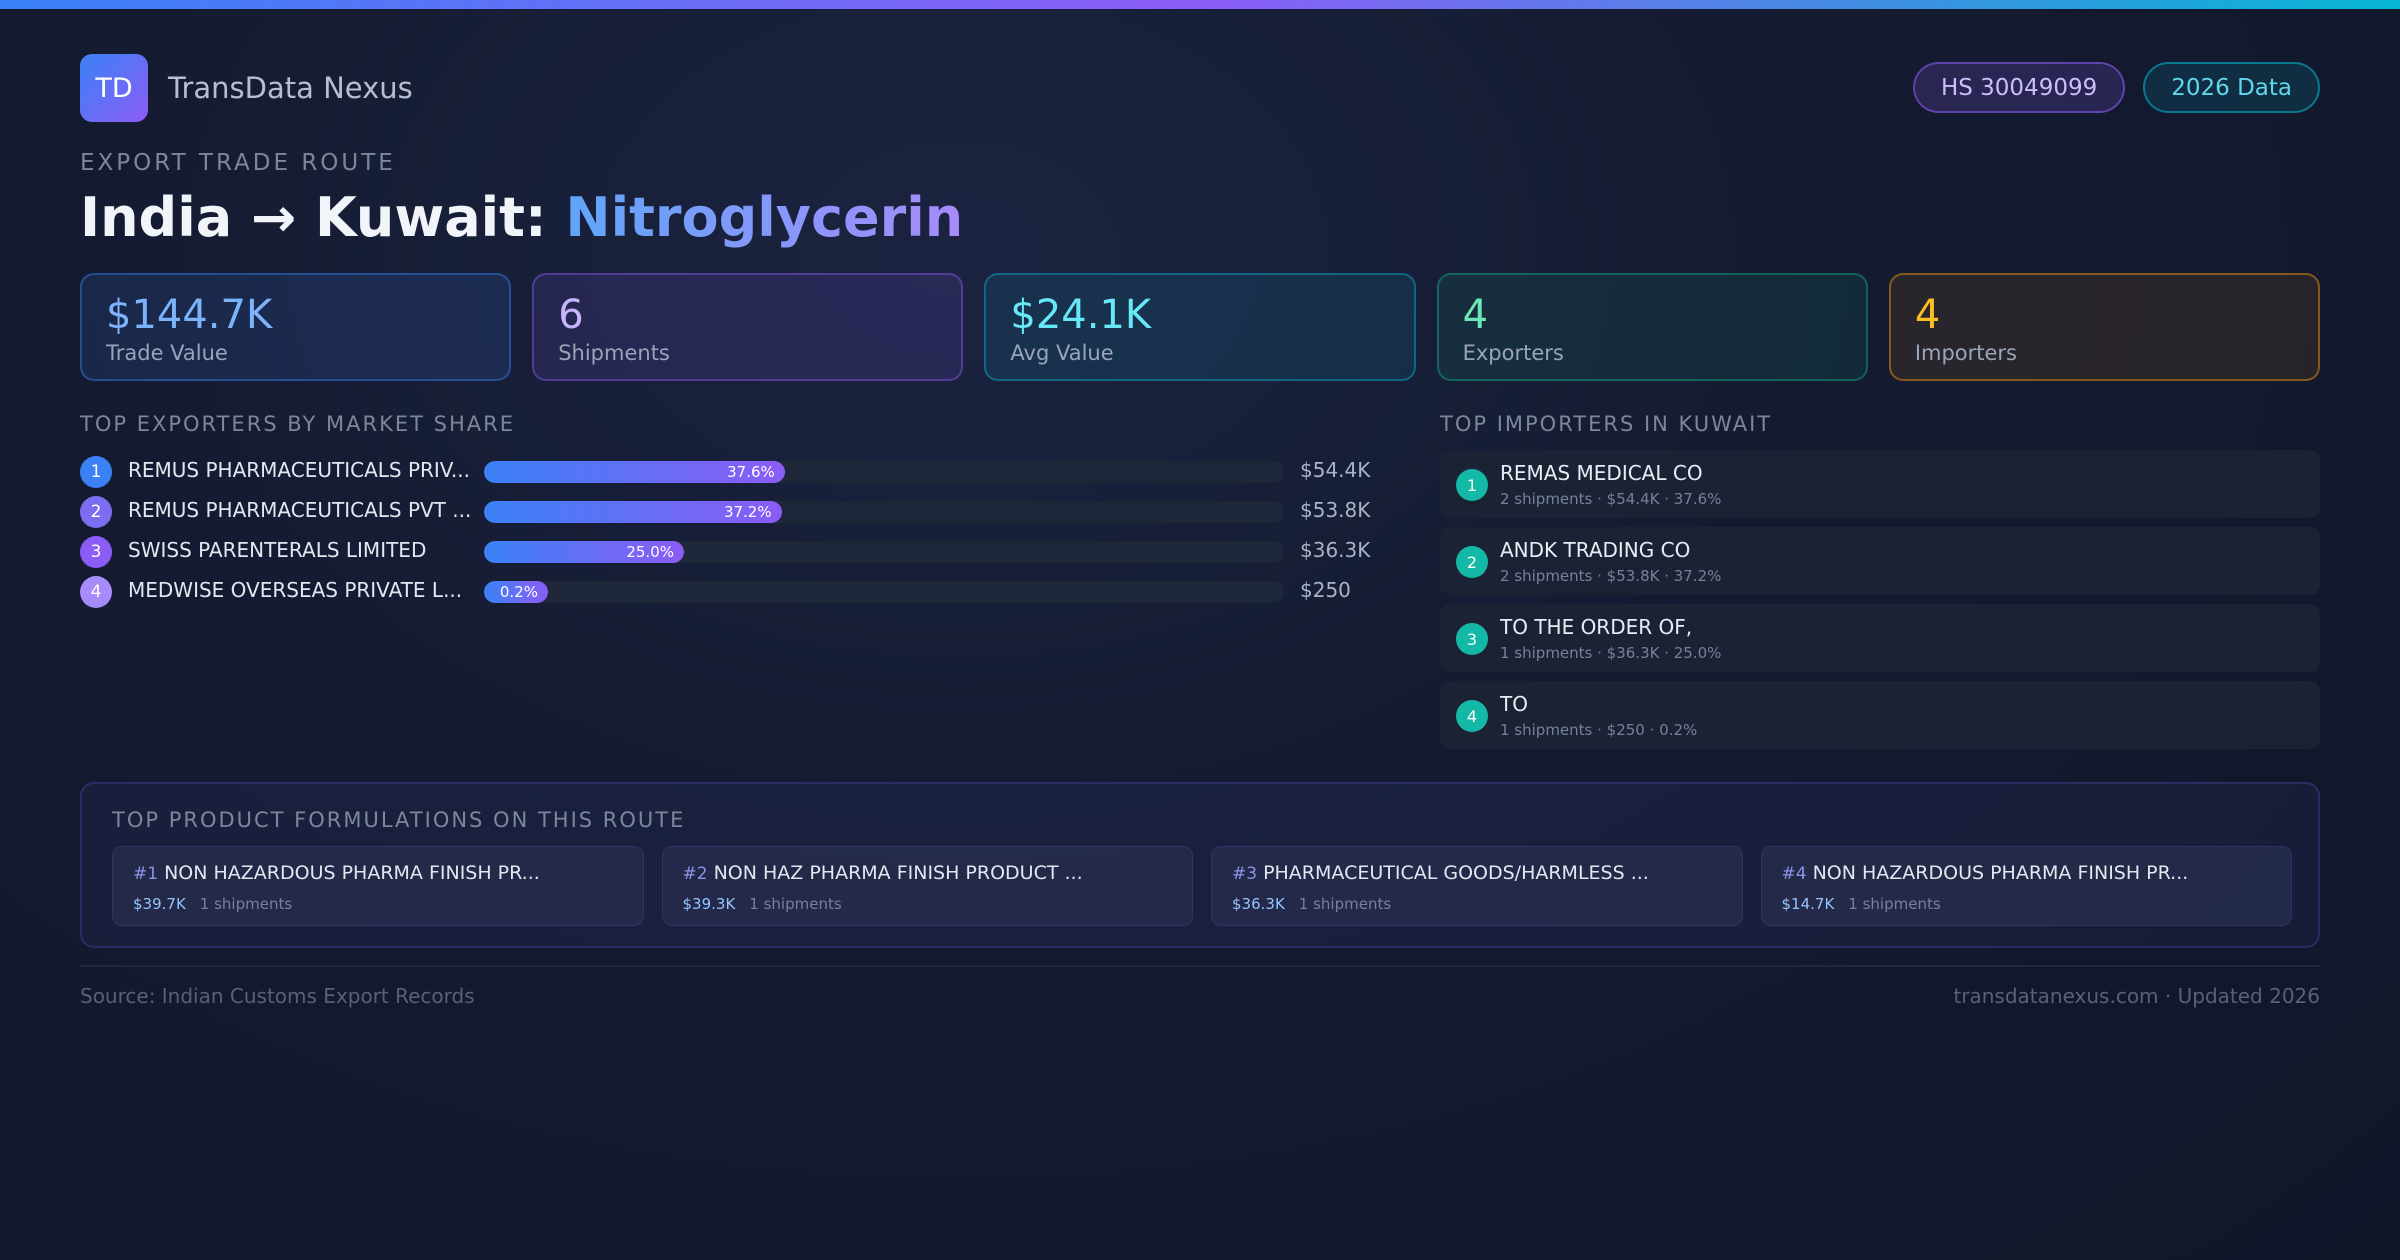  I want to click on hs-code-badge: HS 30049099, so click(2019, 87).